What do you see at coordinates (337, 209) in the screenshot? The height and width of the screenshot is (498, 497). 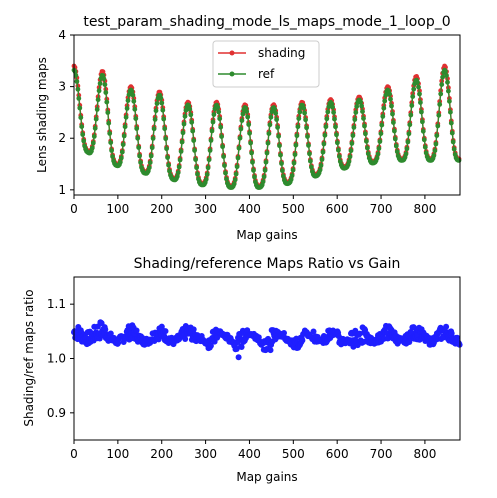 I see `x-tick-label: 600` at bounding box center [337, 209].